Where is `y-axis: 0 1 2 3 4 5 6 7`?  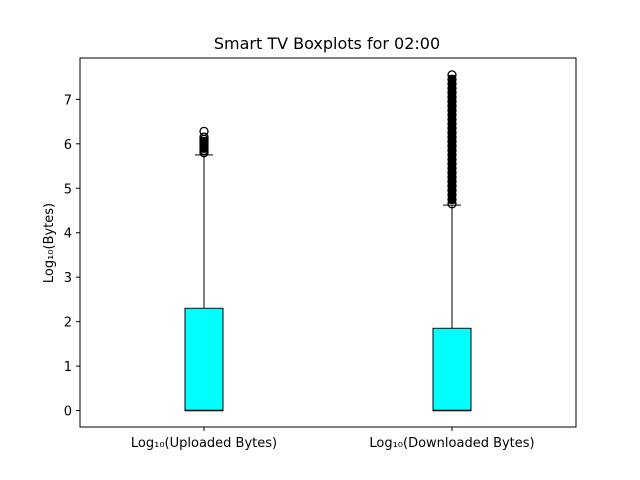 y-axis: 0 1 2 3 4 5 6 7 is located at coordinates (72, 256).